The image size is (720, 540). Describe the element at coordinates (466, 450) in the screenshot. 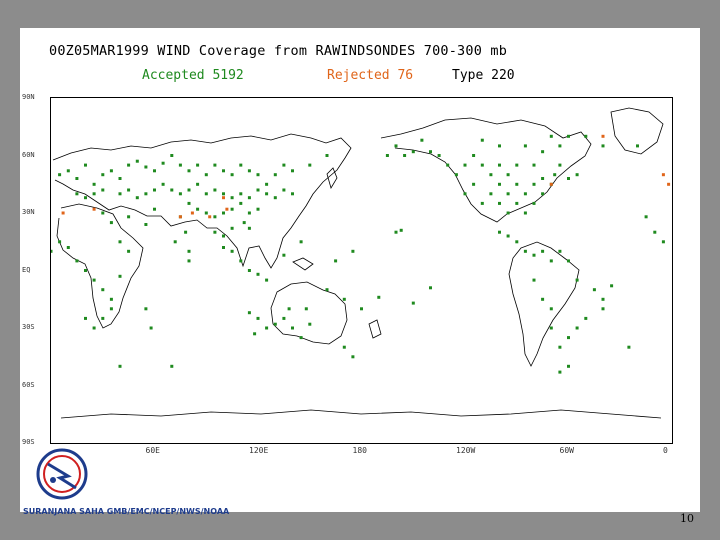

I see `longitude-label: 120W` at that location.